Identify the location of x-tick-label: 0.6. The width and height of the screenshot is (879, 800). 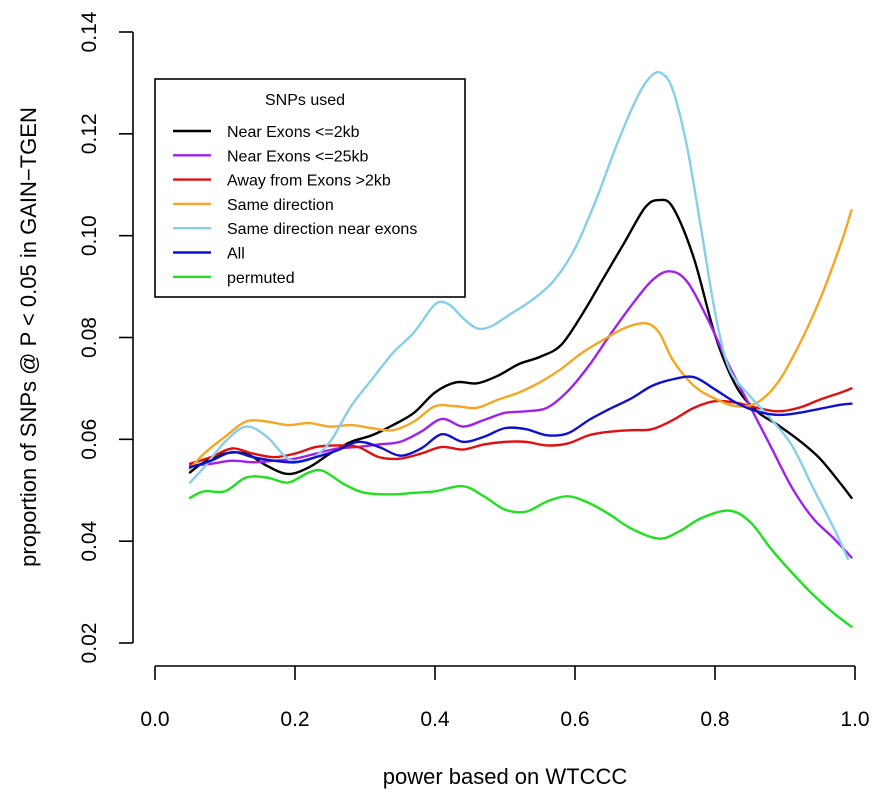
(574, 719).